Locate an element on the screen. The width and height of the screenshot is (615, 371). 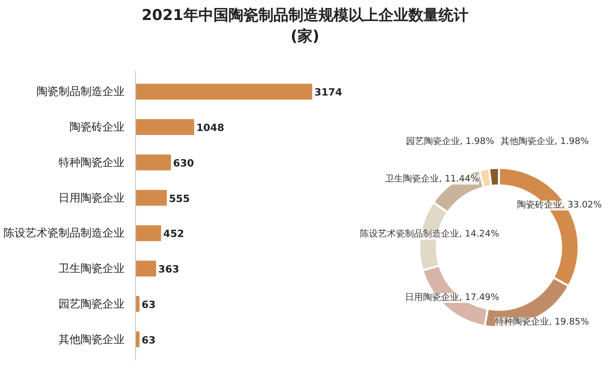
chart-title: 2021年中国陶瓷制品制造规模以上企业数量统计(家) is located at coordinates (305, 26).